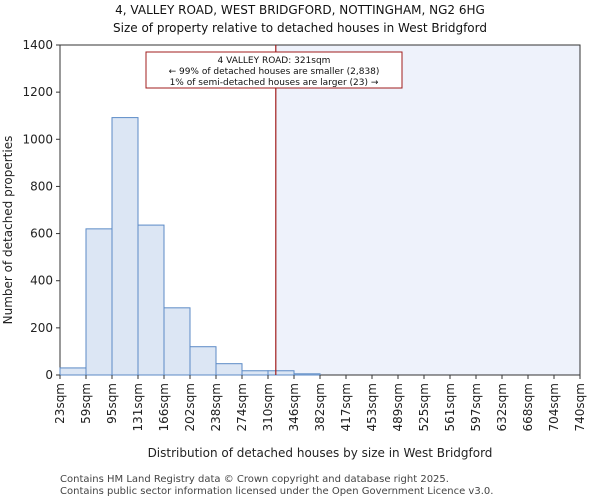 Image resolution: width=600 pixels, height=500 pixels. I want to click on bar-238sqm, so click(229, 369).